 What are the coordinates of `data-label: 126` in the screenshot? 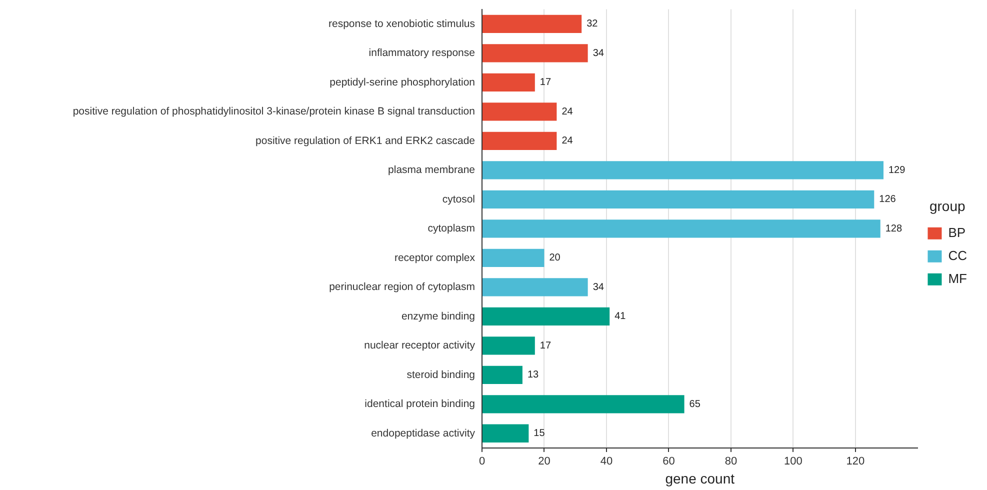 It's located at (887, 200).